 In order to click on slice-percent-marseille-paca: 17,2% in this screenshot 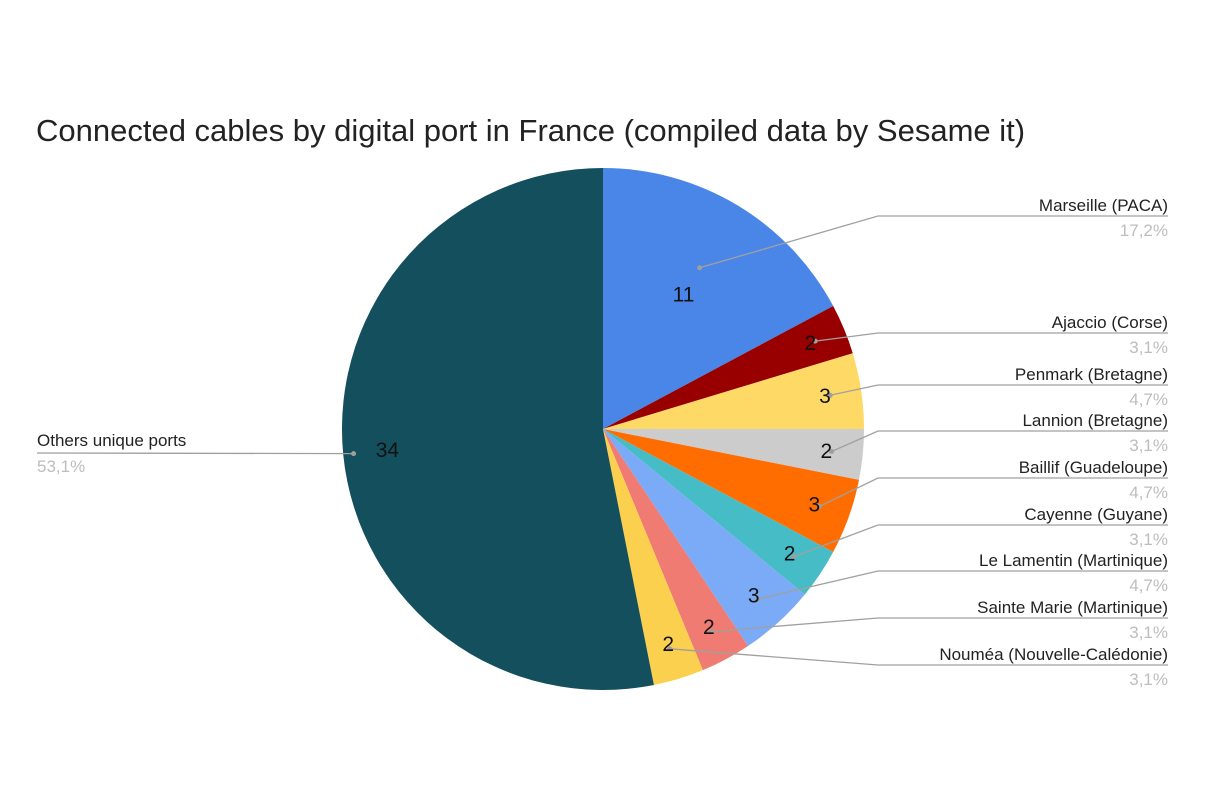, I will do `click(1144, 230)`.